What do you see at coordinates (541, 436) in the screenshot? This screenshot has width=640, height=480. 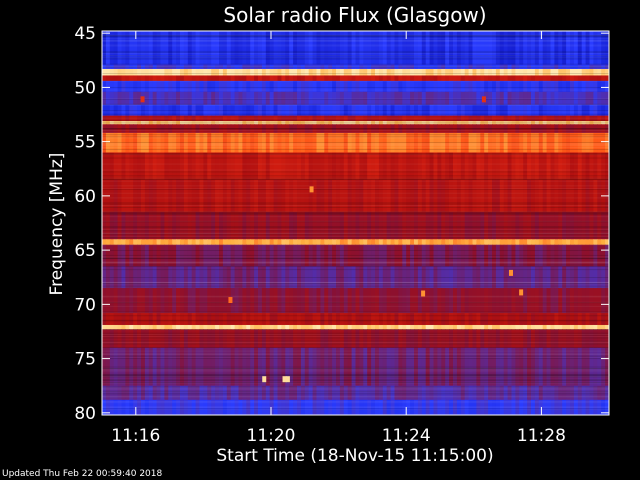 I see `x-tick-label: 11:28` at bounding box center [541, 436].